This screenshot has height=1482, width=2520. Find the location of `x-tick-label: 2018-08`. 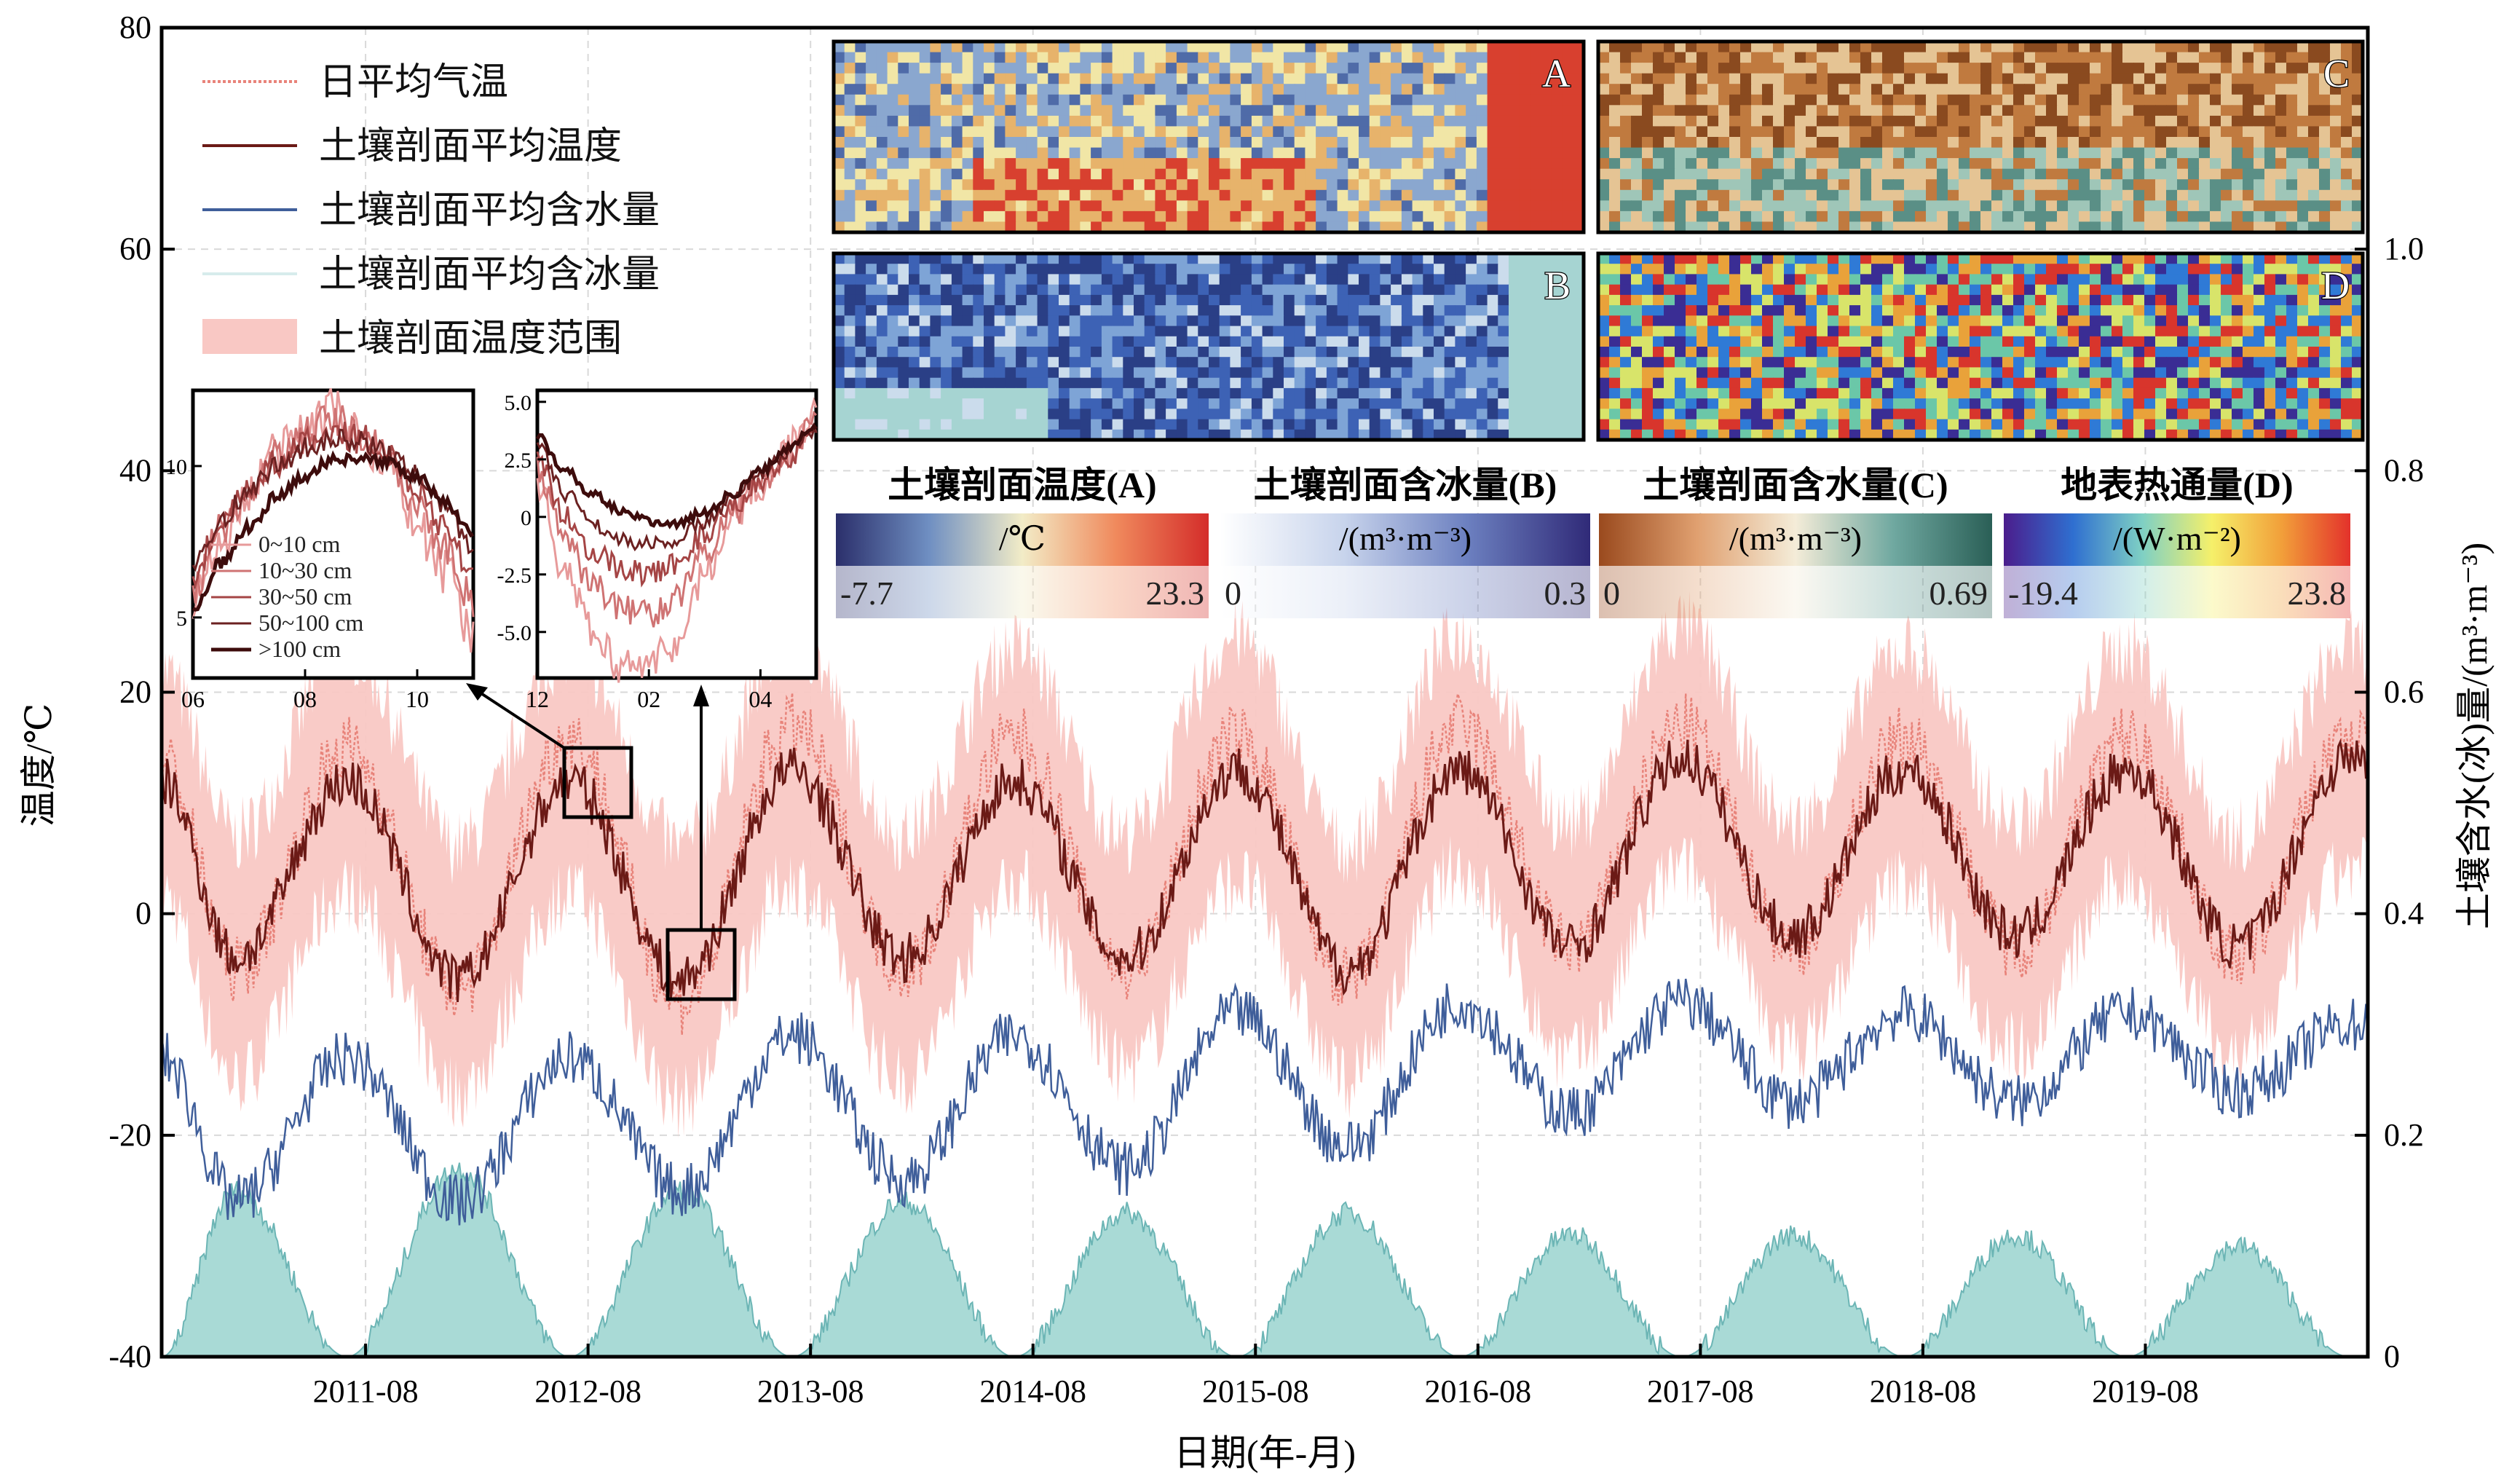

x-tick-label: 2018-08 is located at coordinates (1923, 1391).